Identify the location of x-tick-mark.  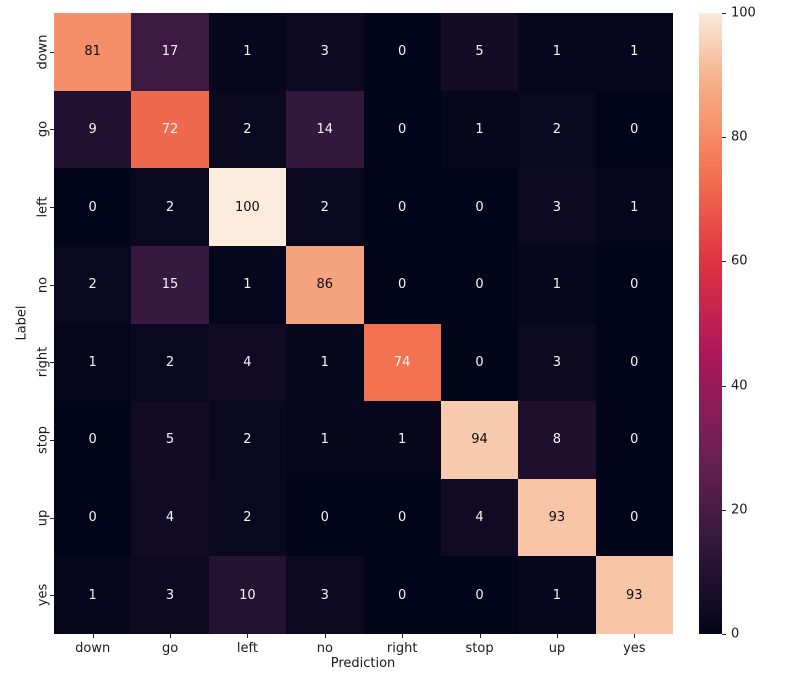
(171, 636).